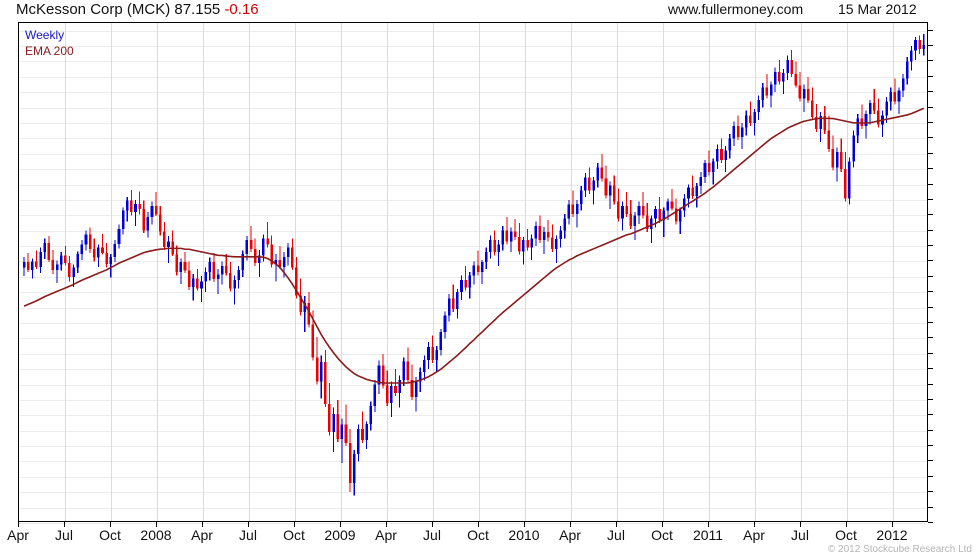  I want to click on x-axis-label: 2008, so click(156, 535).